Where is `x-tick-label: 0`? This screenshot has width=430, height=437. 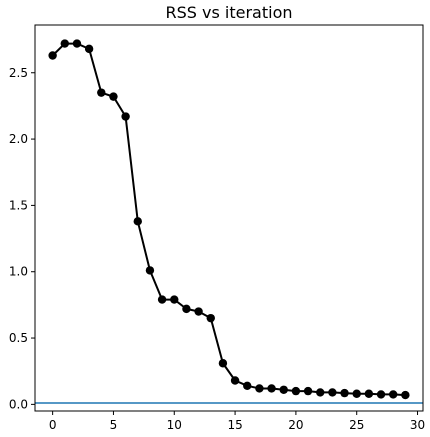
x-tick-label: 0 is located at coordinates (53, 425).